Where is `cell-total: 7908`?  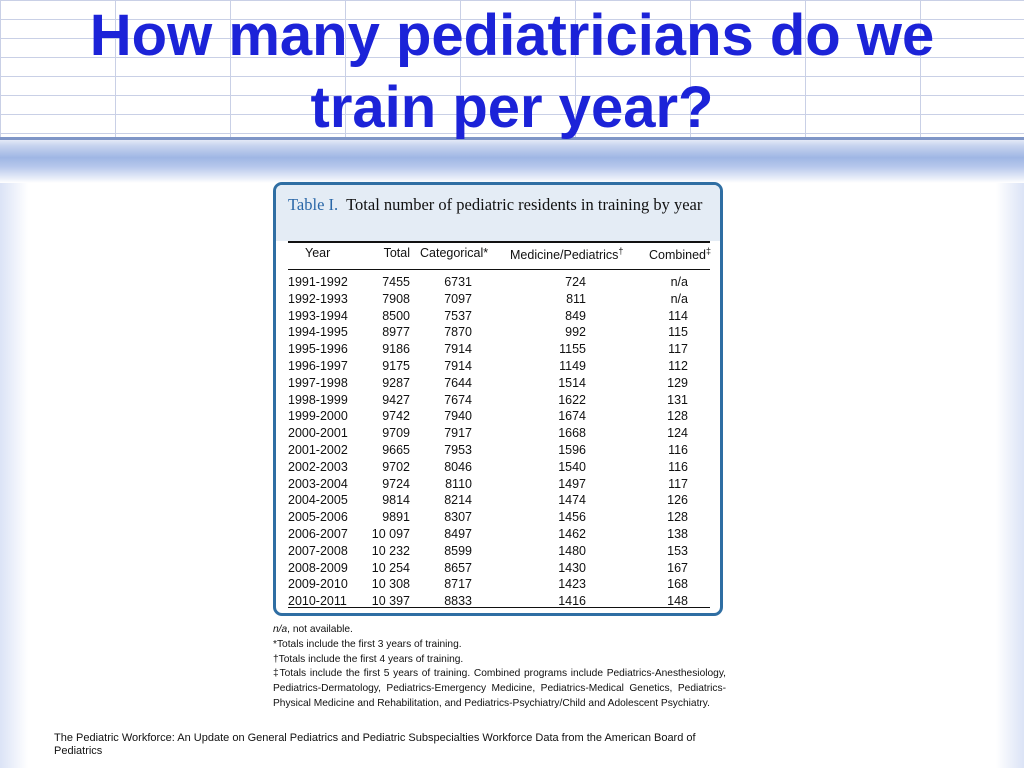 cell-total: 7908 is located at coordinates (396, 298).